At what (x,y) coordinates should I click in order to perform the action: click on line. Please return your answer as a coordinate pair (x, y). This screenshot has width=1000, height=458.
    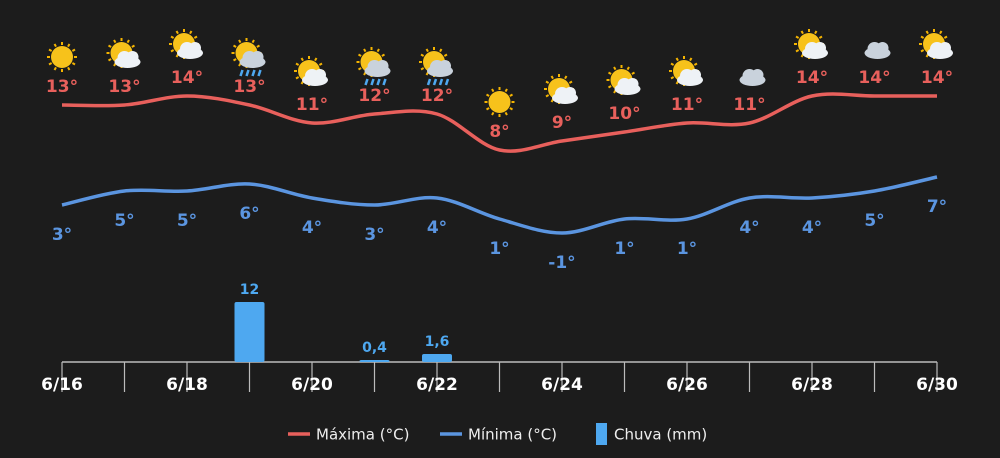
    Looking at the image, I should click on (499, 122).